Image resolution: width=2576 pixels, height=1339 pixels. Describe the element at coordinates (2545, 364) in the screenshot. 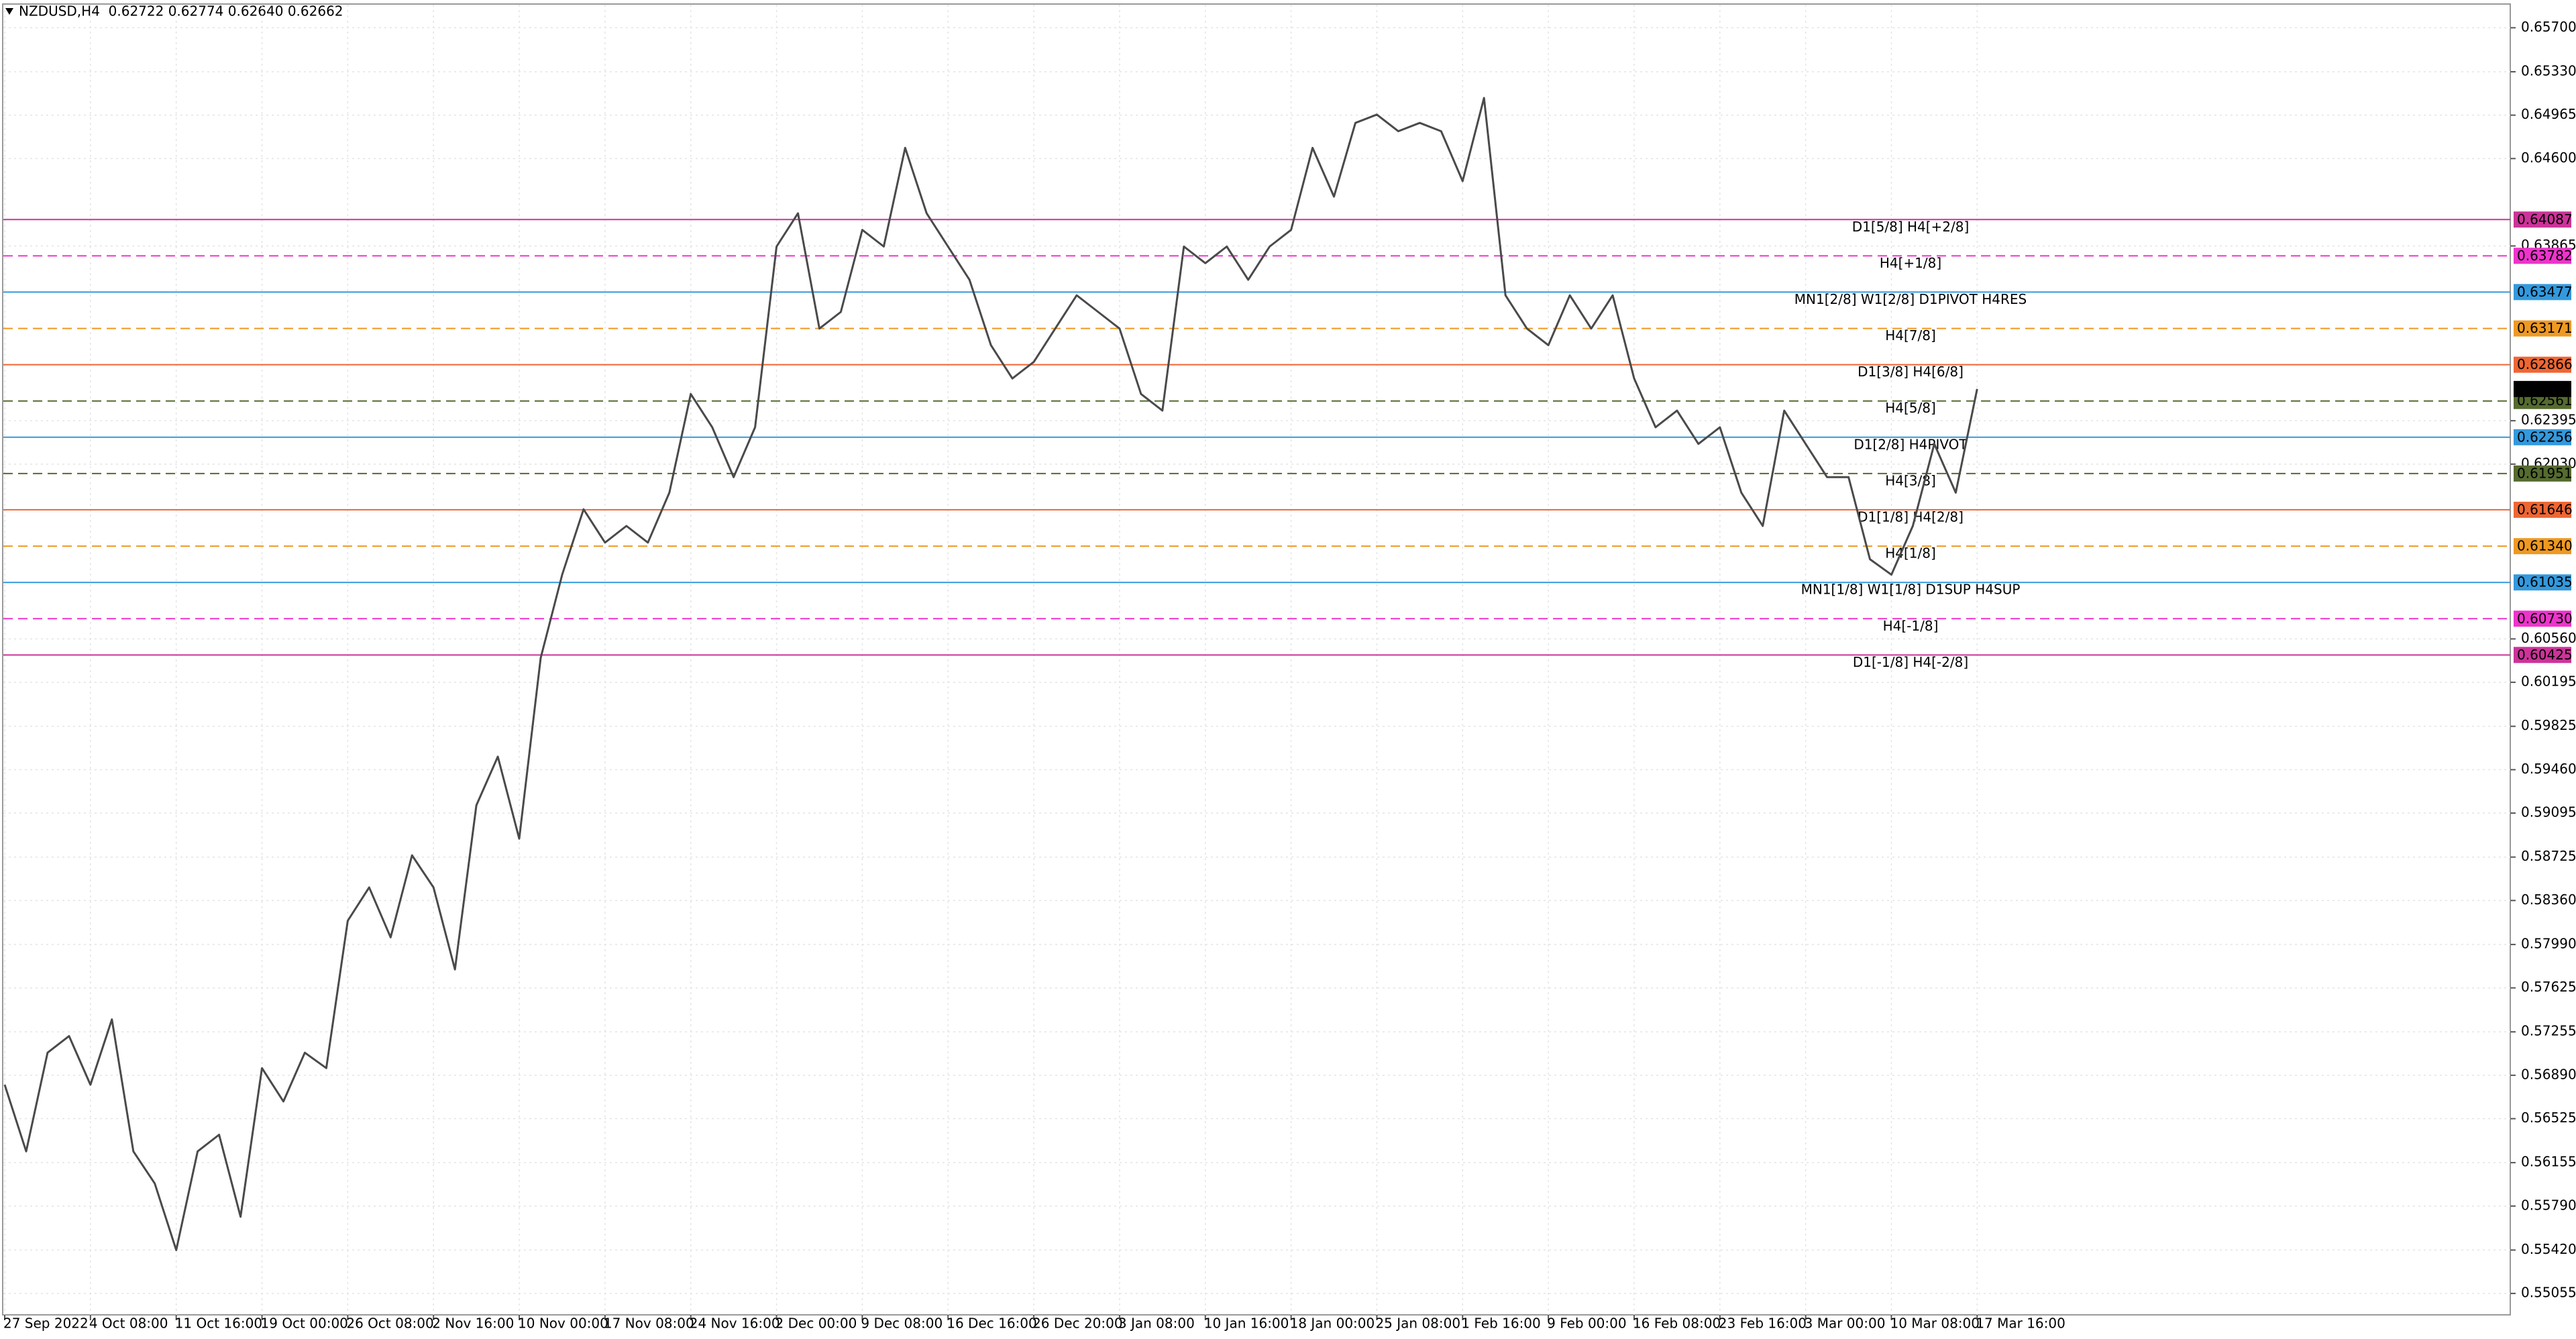

I see `level-price-label: 0.62866` at that location.